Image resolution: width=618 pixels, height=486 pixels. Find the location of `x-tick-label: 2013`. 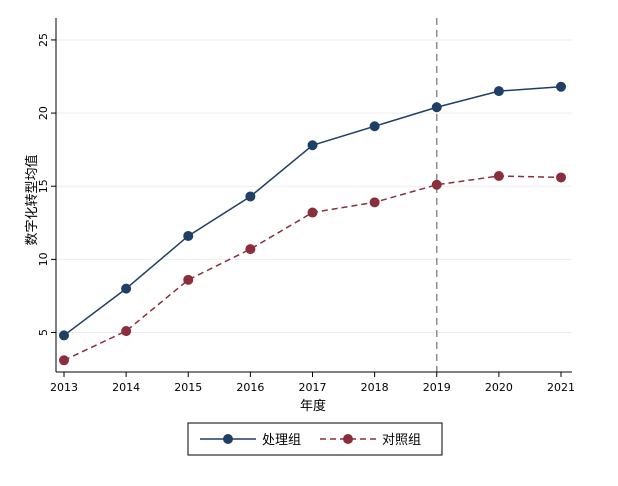

x-tick-label: 2013 is located at coordinates (64, 387).